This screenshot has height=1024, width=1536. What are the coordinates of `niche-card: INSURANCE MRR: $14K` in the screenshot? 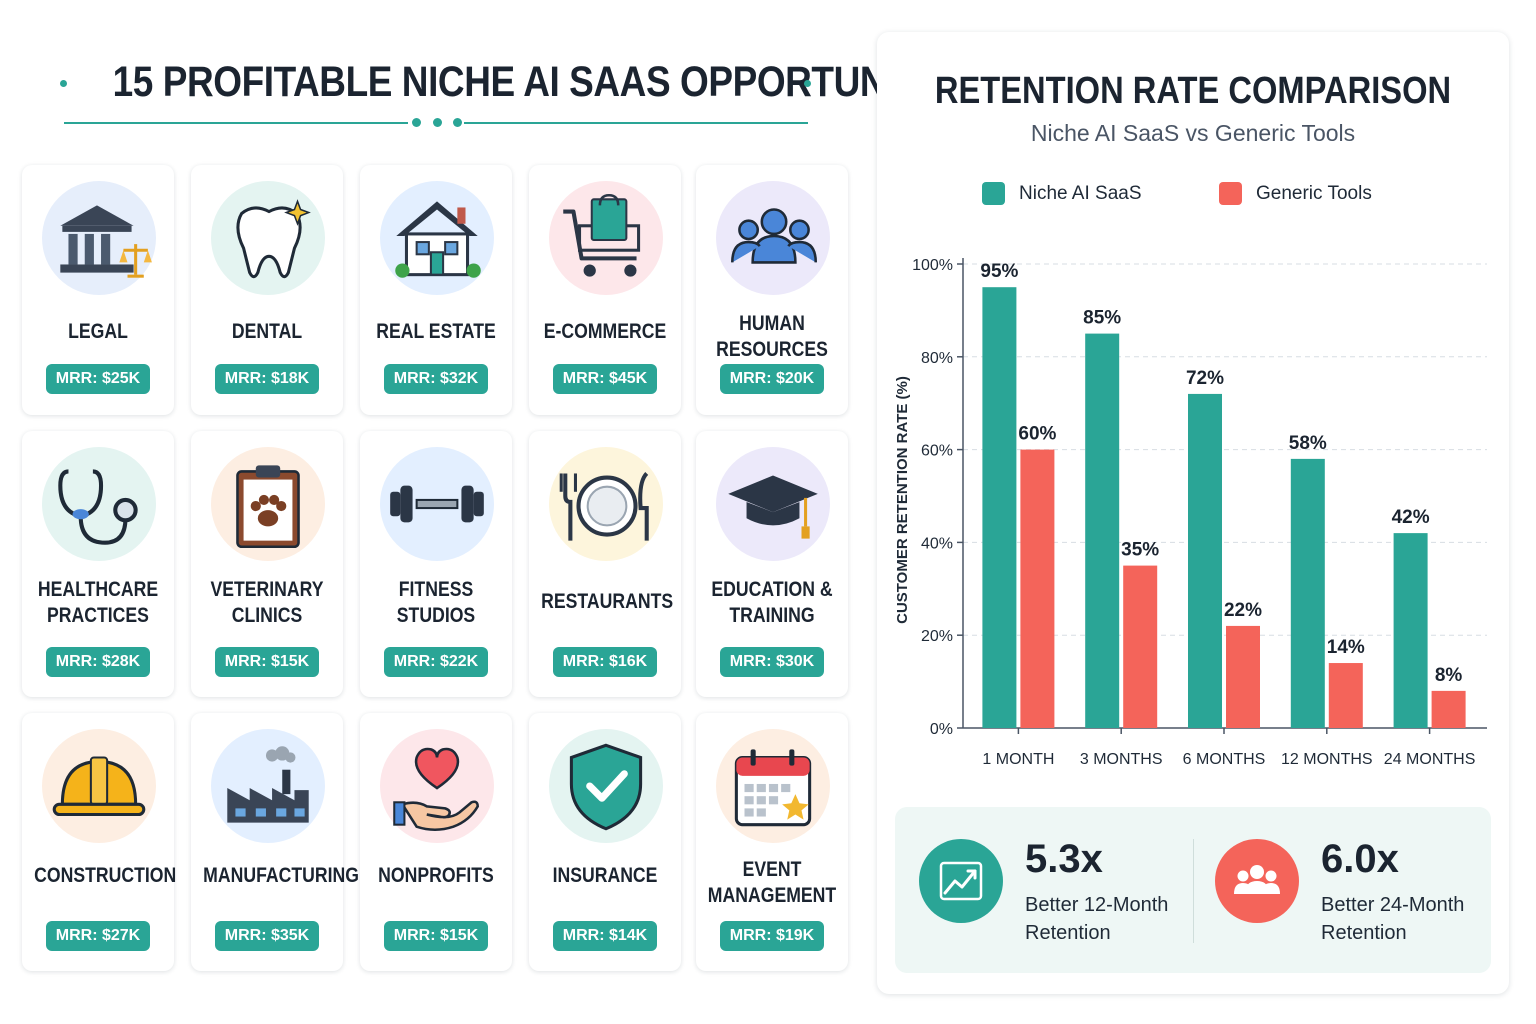 It's located at (605, 842).